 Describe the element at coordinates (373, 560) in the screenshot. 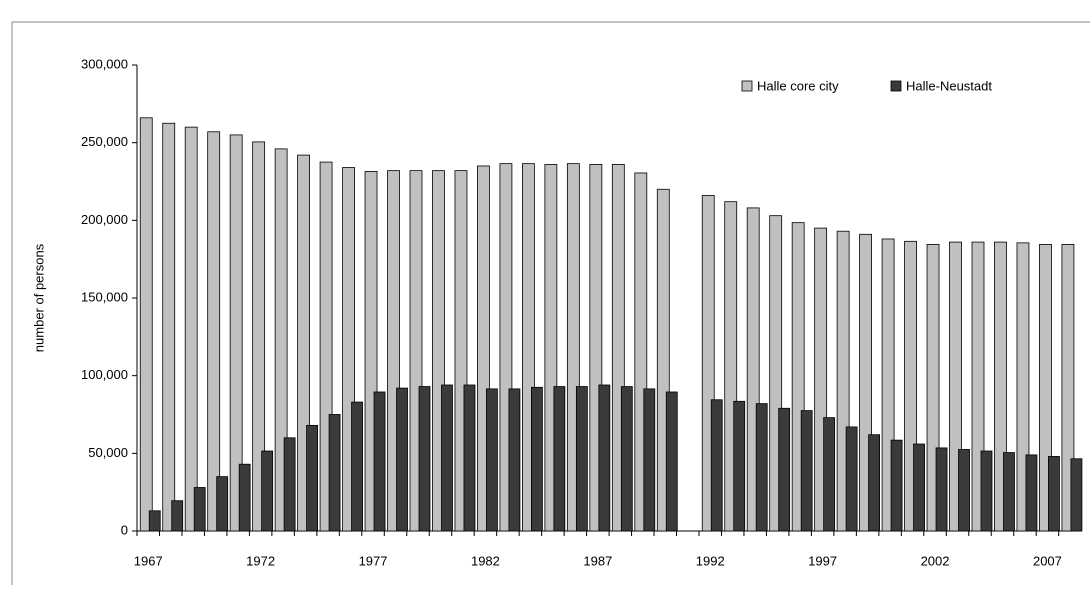

I see `x-tick-label: 1977` at that location.